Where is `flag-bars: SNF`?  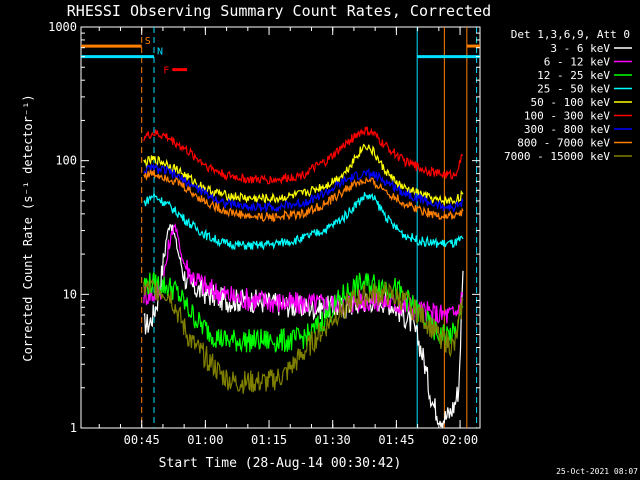 flag-bars: SNF is located at coordinates (280, 56).